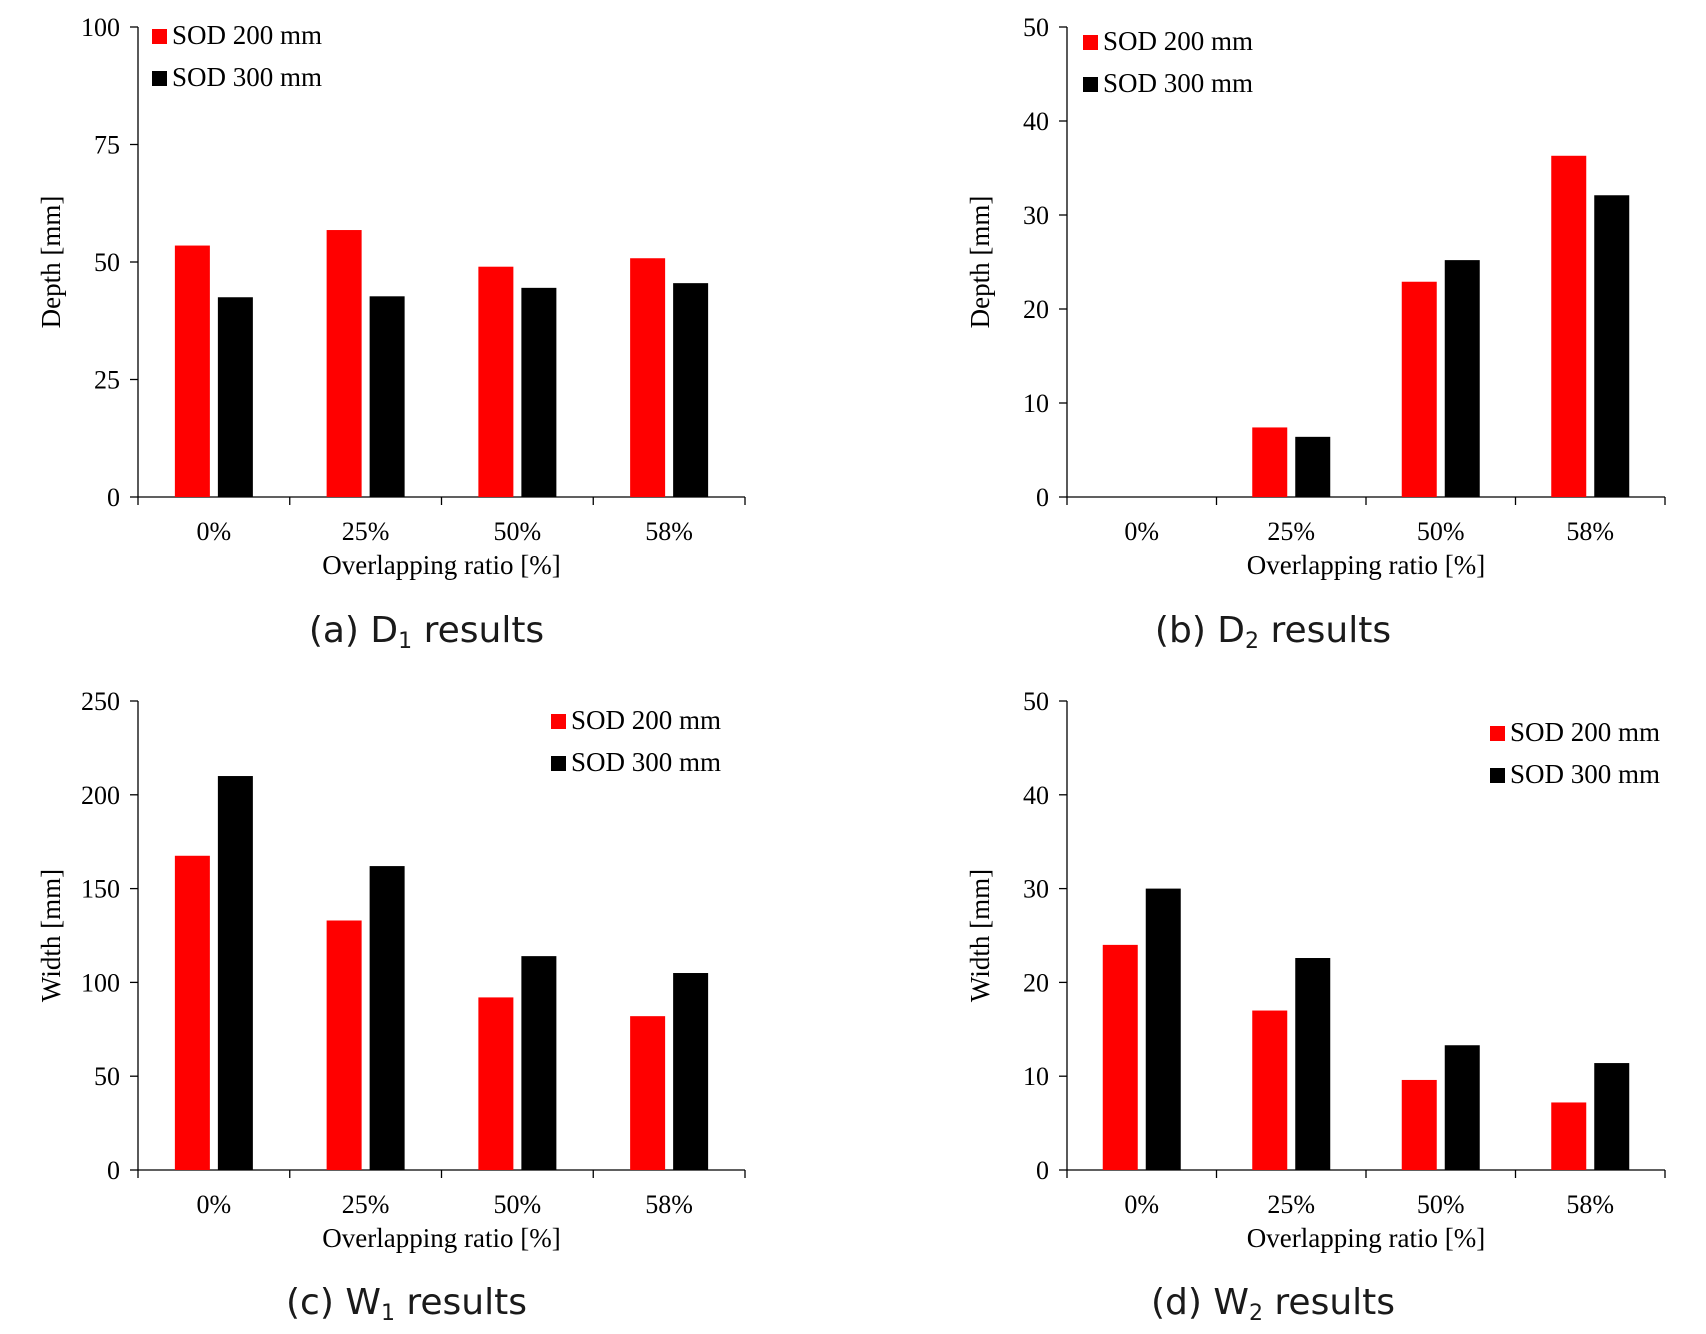 Image resolution: width=1706 pixels, height=1334 pixels. What do you see at coordinates (100, 889) in the screenshot?
I see `y-tick-label: 150` at bounding box center [100, 889].